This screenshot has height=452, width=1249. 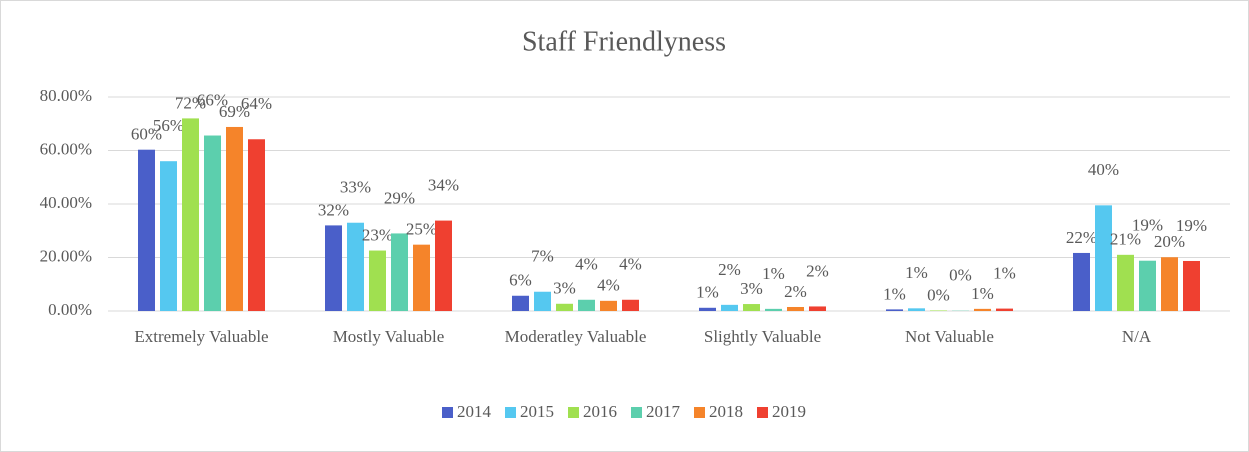 I want to click on data-label: 32%, so click(x=333, y=209).